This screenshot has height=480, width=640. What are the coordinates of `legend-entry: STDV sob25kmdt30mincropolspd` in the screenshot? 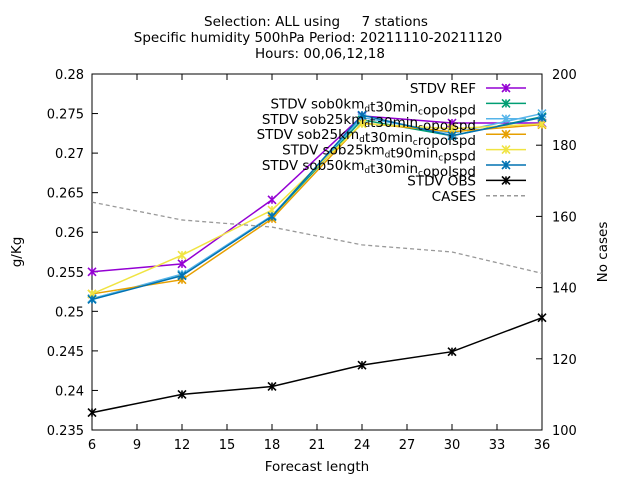 It's located at (391, 138).